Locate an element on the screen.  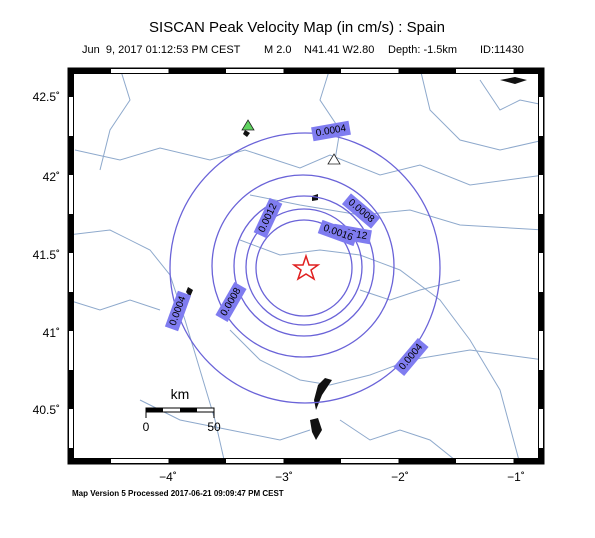
epicenter is located at coordinates (306, 267).